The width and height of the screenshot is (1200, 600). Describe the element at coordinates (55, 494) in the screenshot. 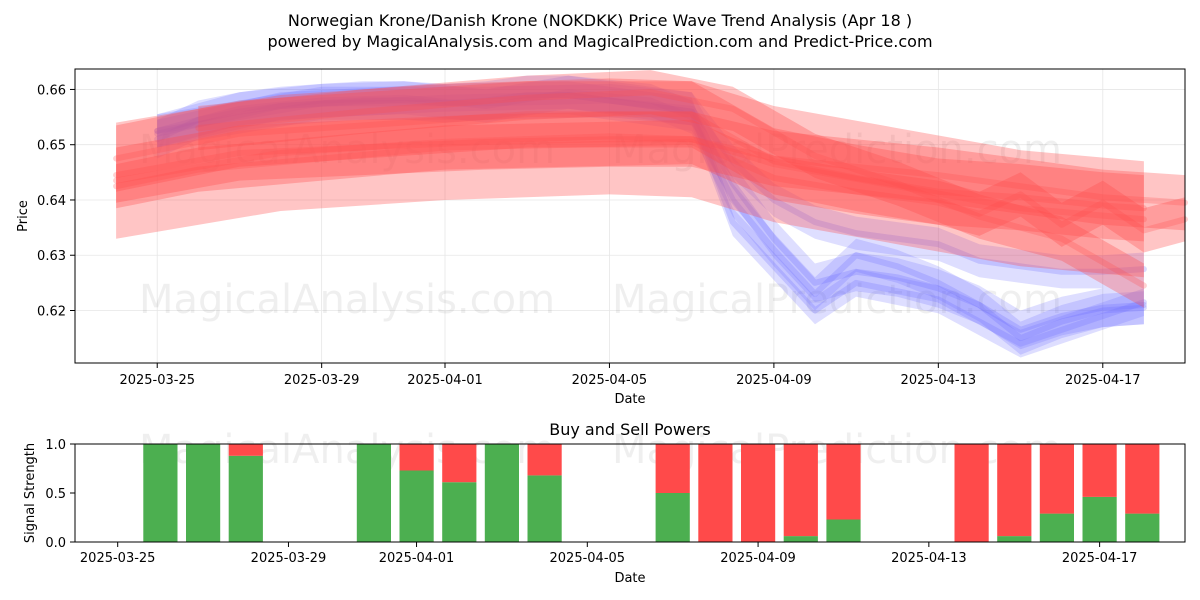

I see `signal-y-tick-label: 0.5` at that location.